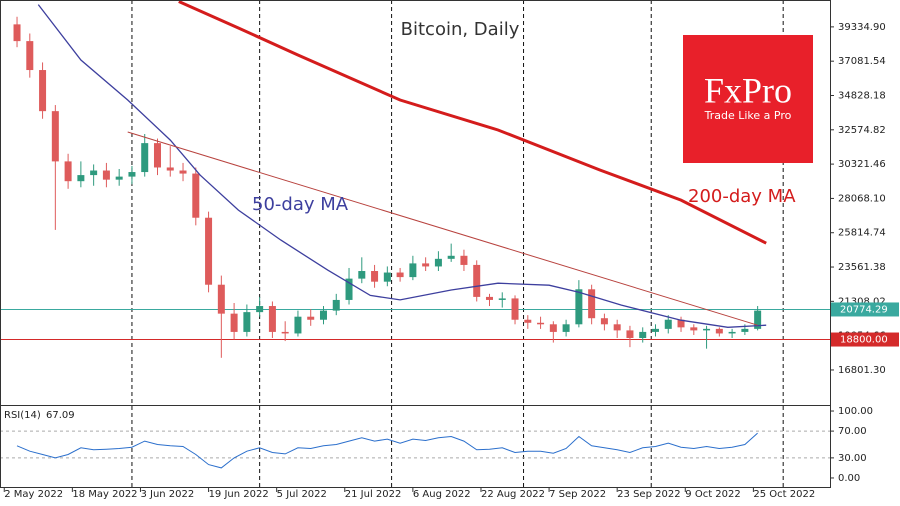  I want to click on x-tick-label: 23 Sep 2022, so click(648, 494).